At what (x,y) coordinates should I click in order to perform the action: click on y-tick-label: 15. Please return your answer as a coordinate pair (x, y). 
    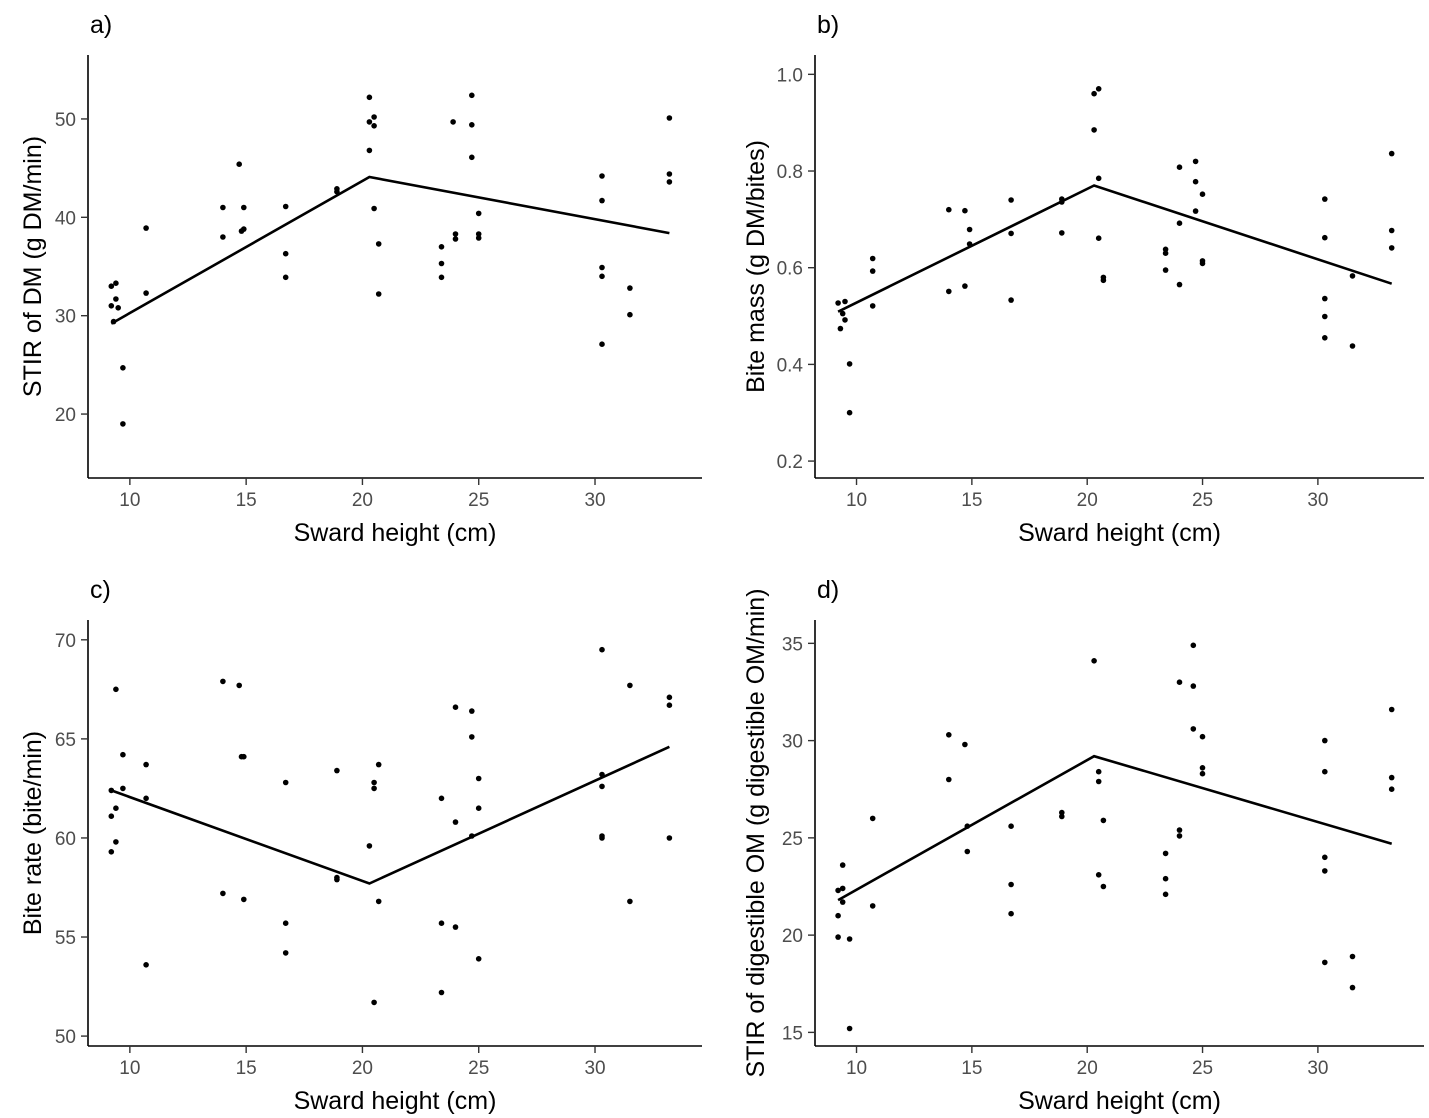
    Looking at the image, I should click on (792, 1033).